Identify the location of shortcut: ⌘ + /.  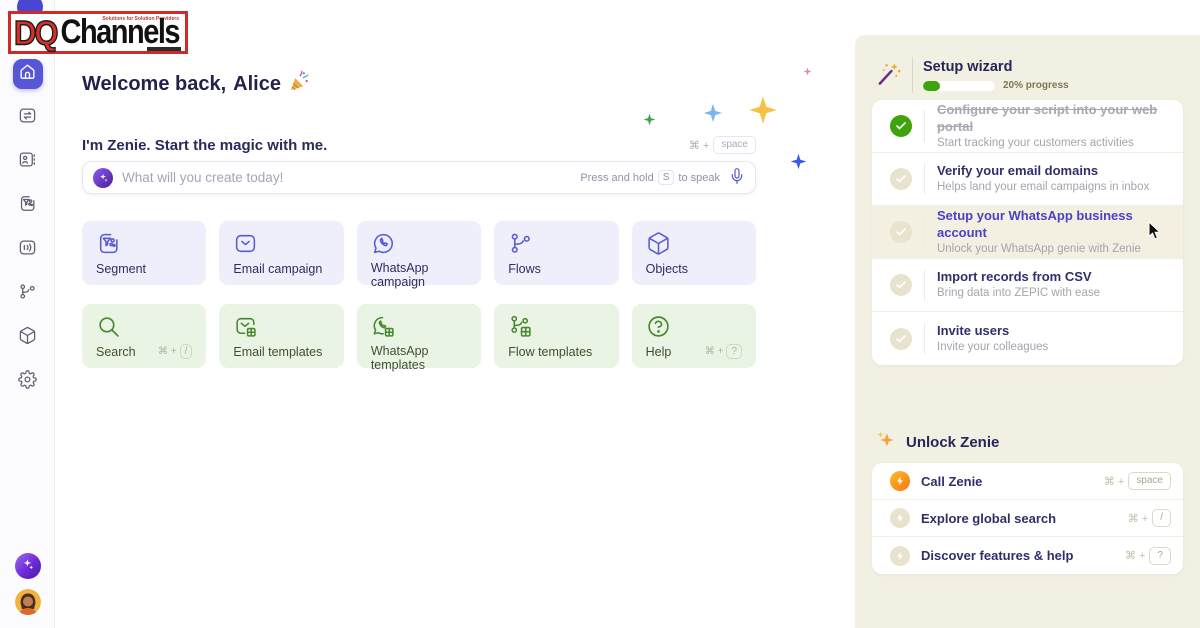
(1149, 518).